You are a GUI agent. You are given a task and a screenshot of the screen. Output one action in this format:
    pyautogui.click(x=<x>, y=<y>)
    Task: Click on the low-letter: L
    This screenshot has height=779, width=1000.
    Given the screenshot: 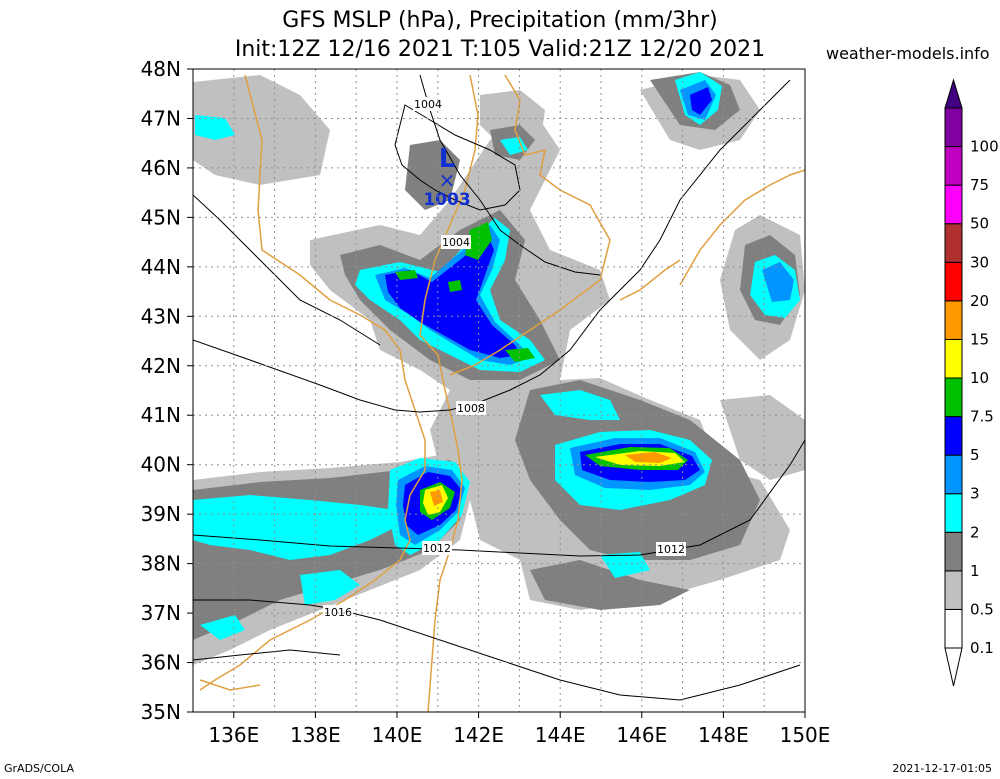 What is the action you would take?
    pyautogui.click(x=447, y=159)
    